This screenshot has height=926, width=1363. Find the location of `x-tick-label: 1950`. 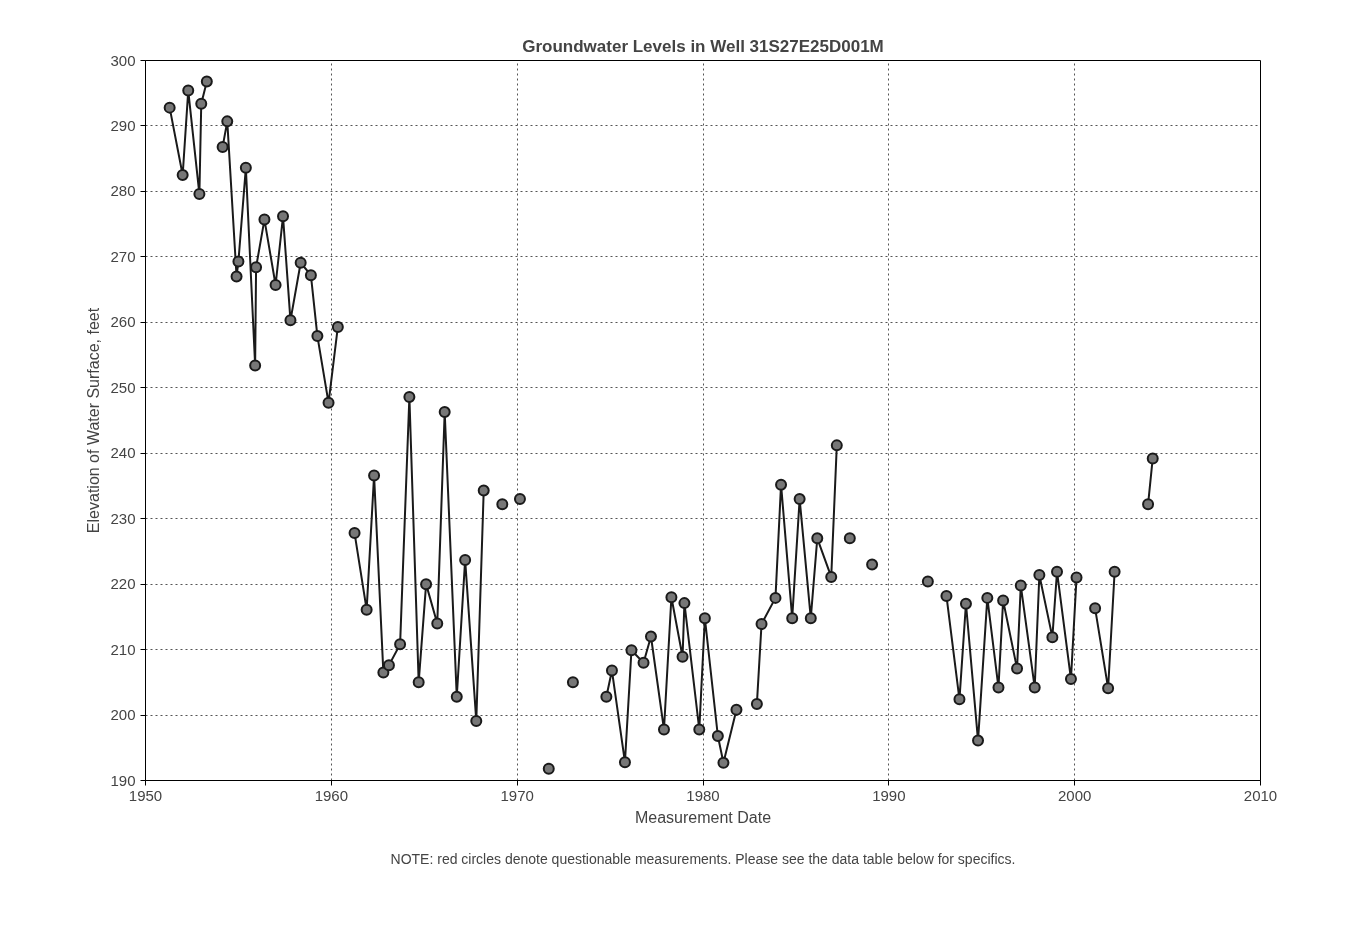

x-tick-label: 1950 is located at coordinates (145, 795).